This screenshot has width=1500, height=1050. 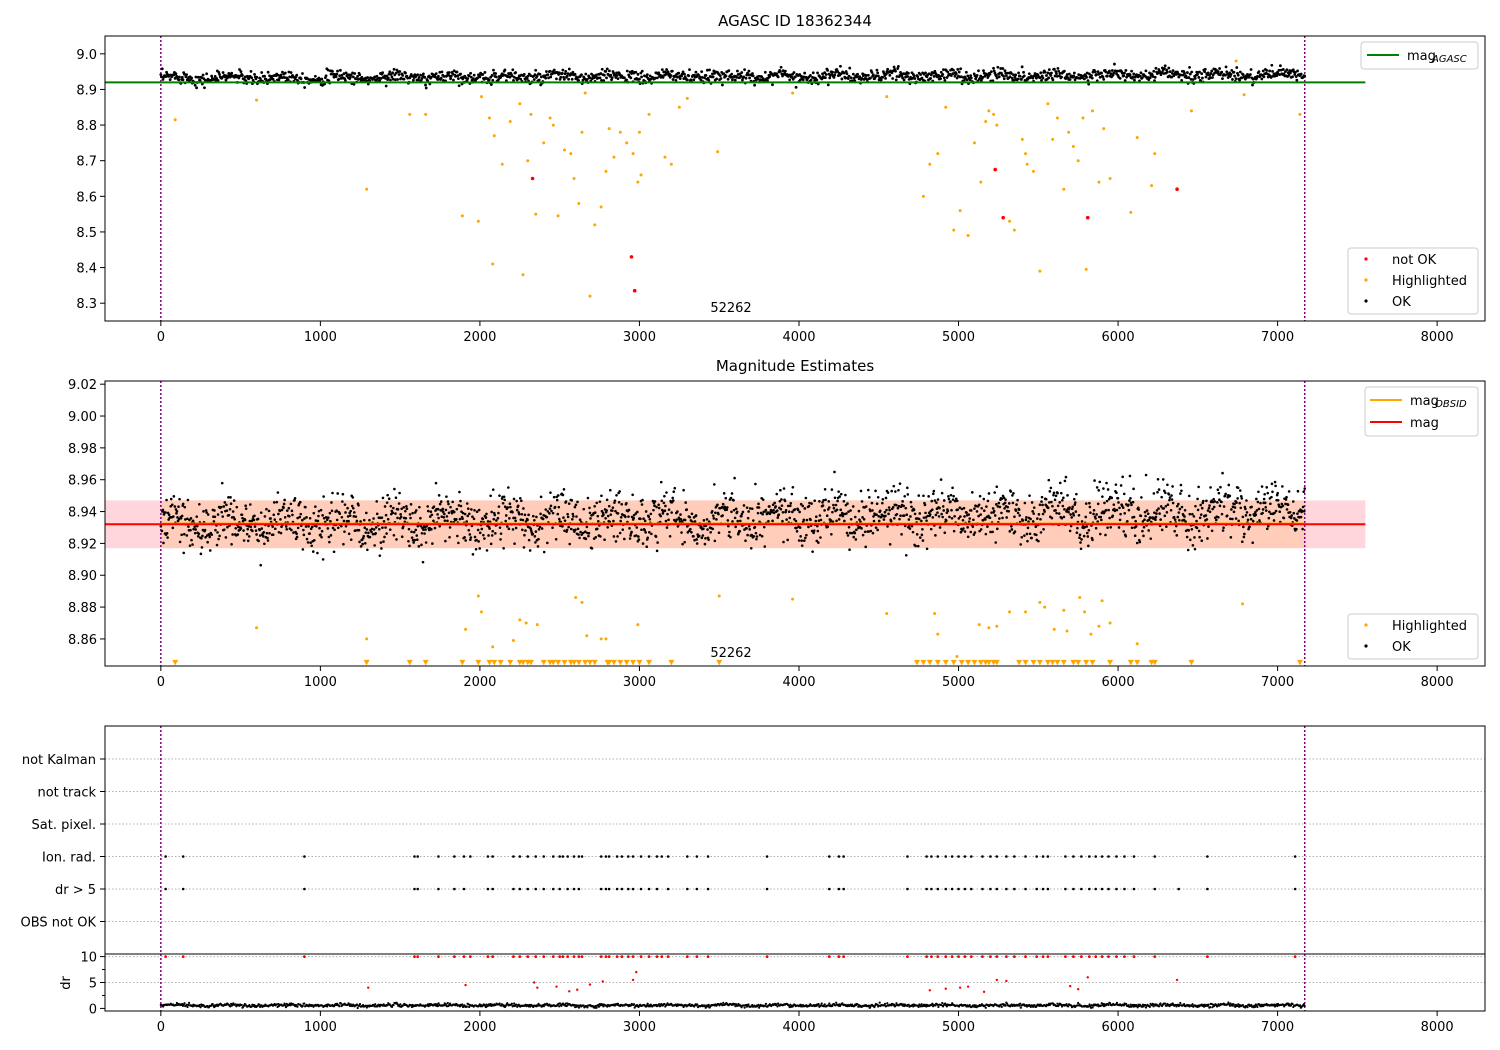 What do you see at coordinates (64, 825) in the screenshot?
I see `flag-category-label: Sat. pixel.` at bounding box center [64, 825].